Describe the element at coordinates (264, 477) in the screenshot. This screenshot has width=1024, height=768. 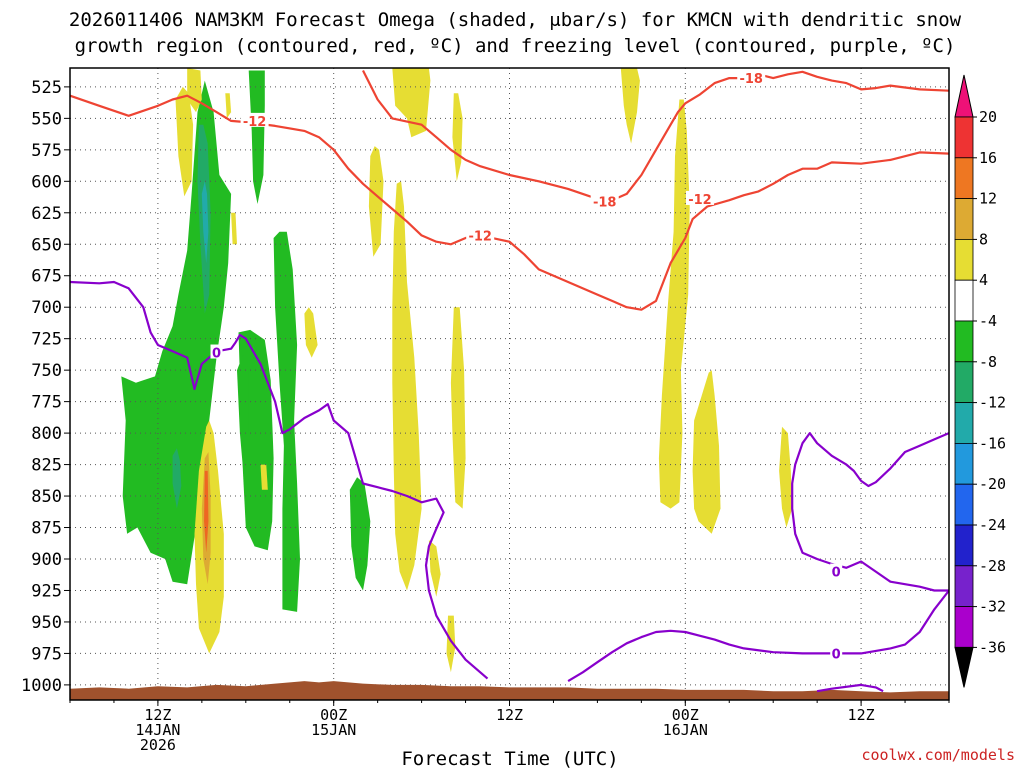
I see `omega-region-yellow-f2` at that location.